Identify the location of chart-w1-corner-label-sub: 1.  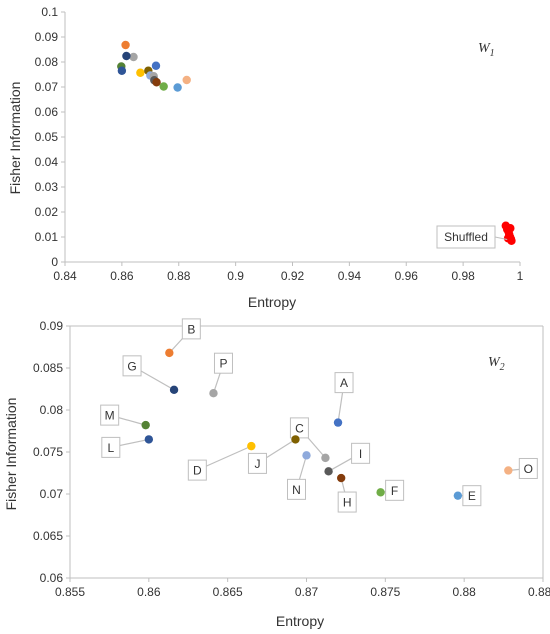
(492, 53).